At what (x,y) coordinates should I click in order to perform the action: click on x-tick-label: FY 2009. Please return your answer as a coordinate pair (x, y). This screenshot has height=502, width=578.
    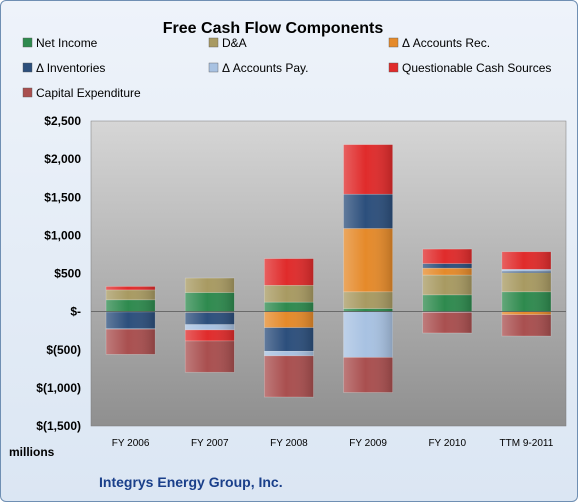
    Looking at the image, I should click on (368, 443).